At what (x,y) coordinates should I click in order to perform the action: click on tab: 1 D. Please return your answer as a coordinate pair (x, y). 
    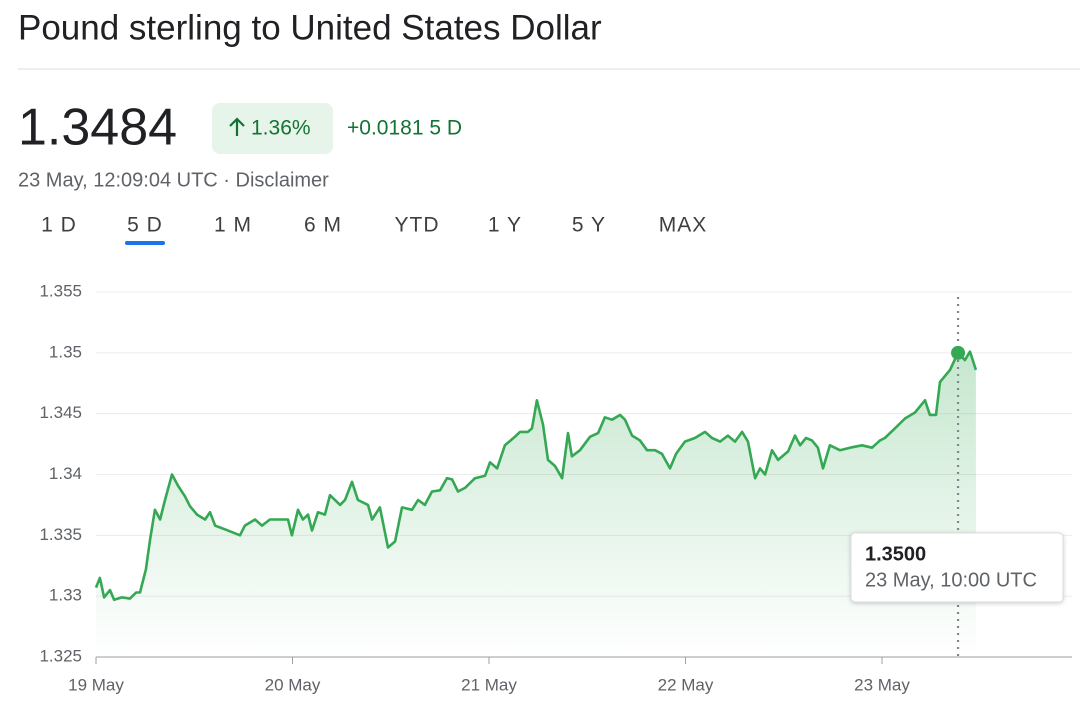
    Looking at the image, I should click on (59, 225).